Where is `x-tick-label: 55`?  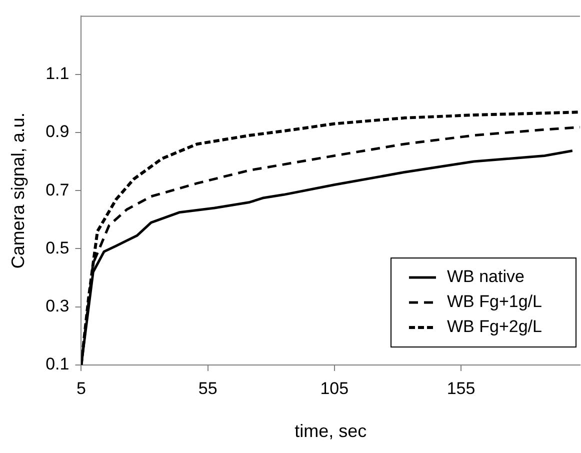
x-tick-label: 55 is located at coordinates (208, 388).